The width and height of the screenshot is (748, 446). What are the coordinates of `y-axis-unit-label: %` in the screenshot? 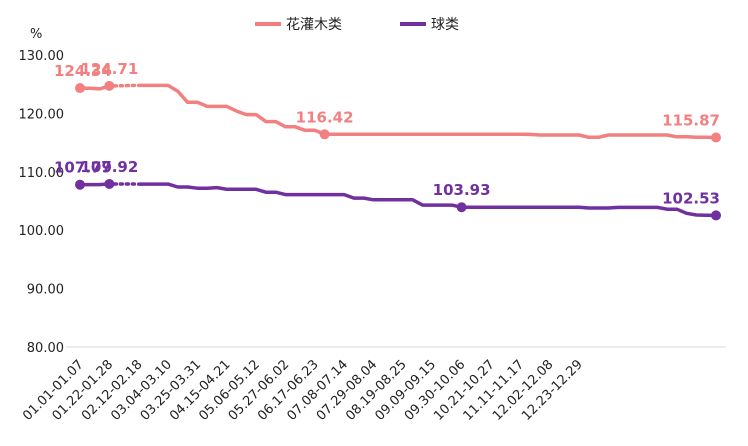 It's located at (36, 34).